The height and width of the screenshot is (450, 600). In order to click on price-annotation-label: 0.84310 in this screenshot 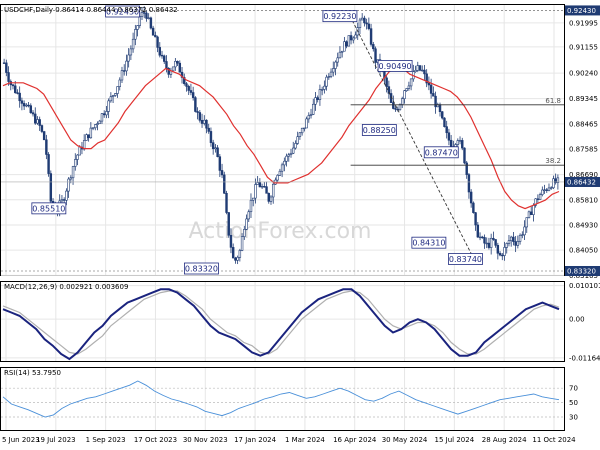, I will do `click(428, 243)`.